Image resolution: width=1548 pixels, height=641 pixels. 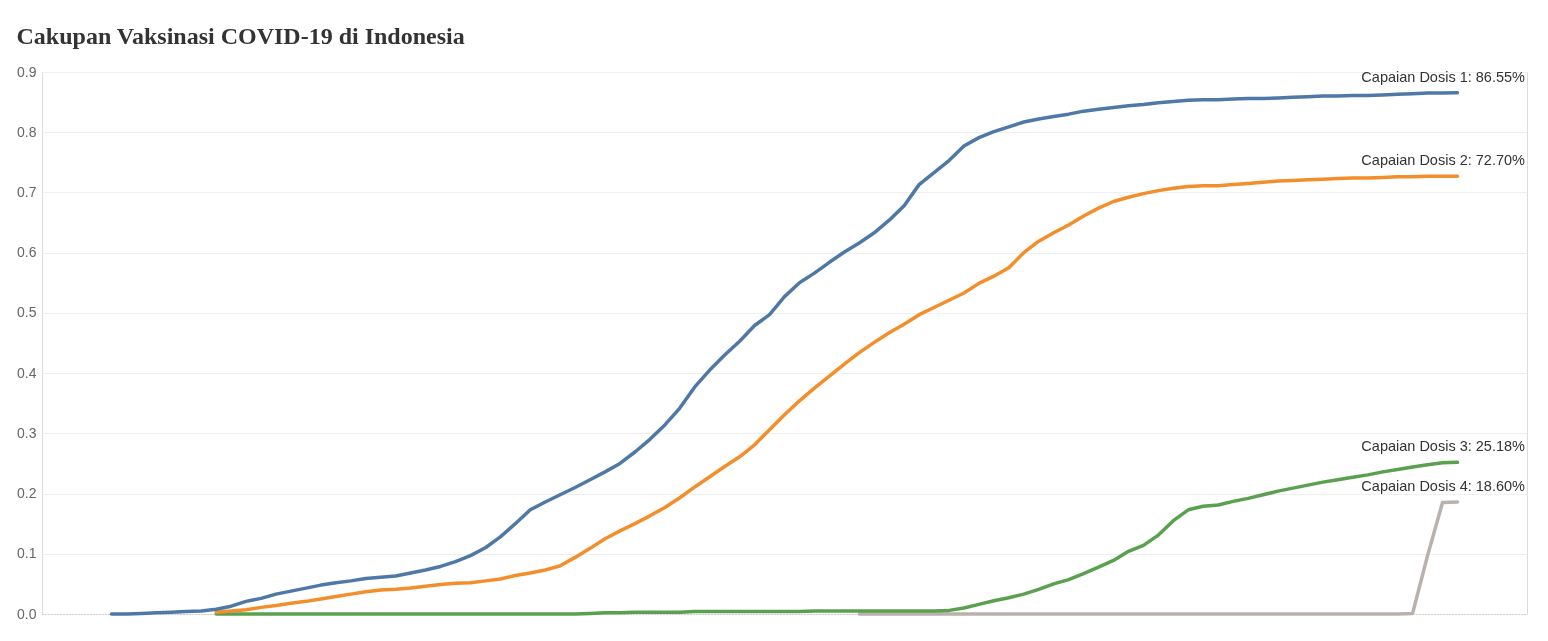 What do you see at coordinates (240, 36) in the screenshot?
I see `chart-title: Cakupan Vaksinasi COVID-19 di Indonesia` at bounding box center [240, 36].